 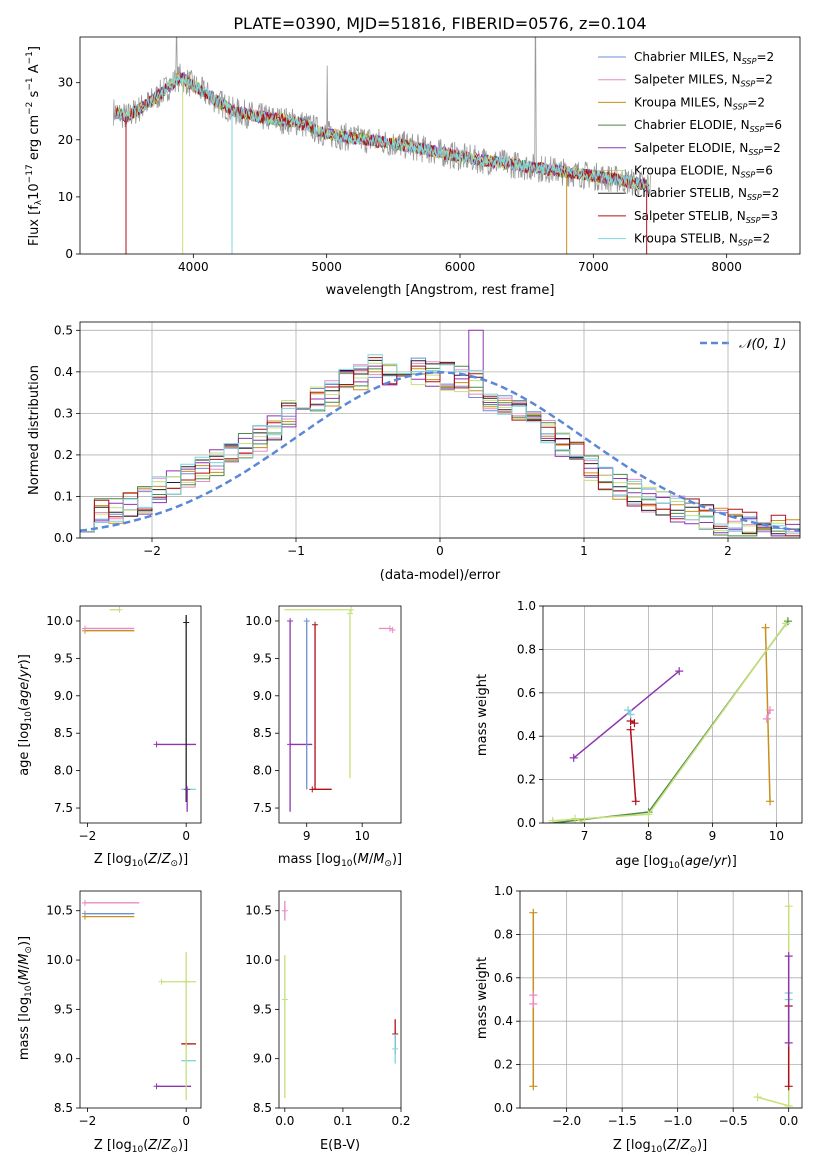 What do you see at coordinates (63, 808) in the screenshot?
I see `y-tick-label: 7.5` at bounding box center [63, 808].